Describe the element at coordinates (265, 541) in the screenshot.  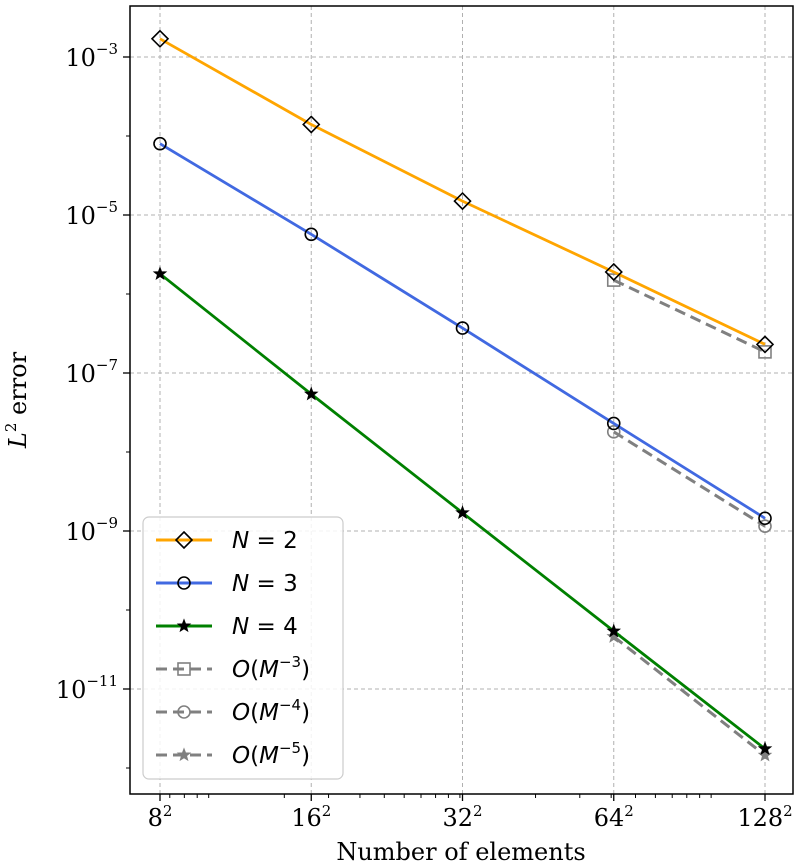
I see `legend-label: N = 2` at that location.